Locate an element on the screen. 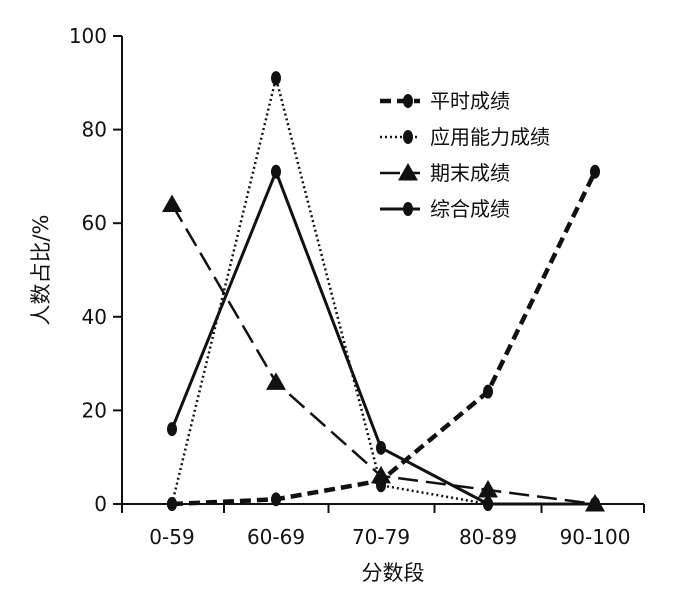 The height and width of the screenshot is (616, 700). x-tick-label: 0-59 is located at coordinates (171, 537).